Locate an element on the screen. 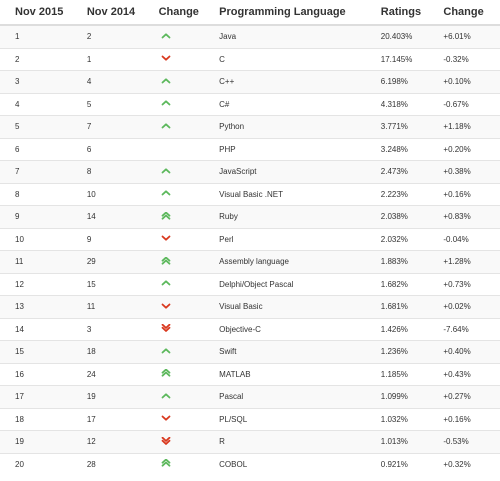 This screenshot has width=500, height=481. table-row: 4 5 C# 4.318% -0.67% is located at coordinates (250, 104).